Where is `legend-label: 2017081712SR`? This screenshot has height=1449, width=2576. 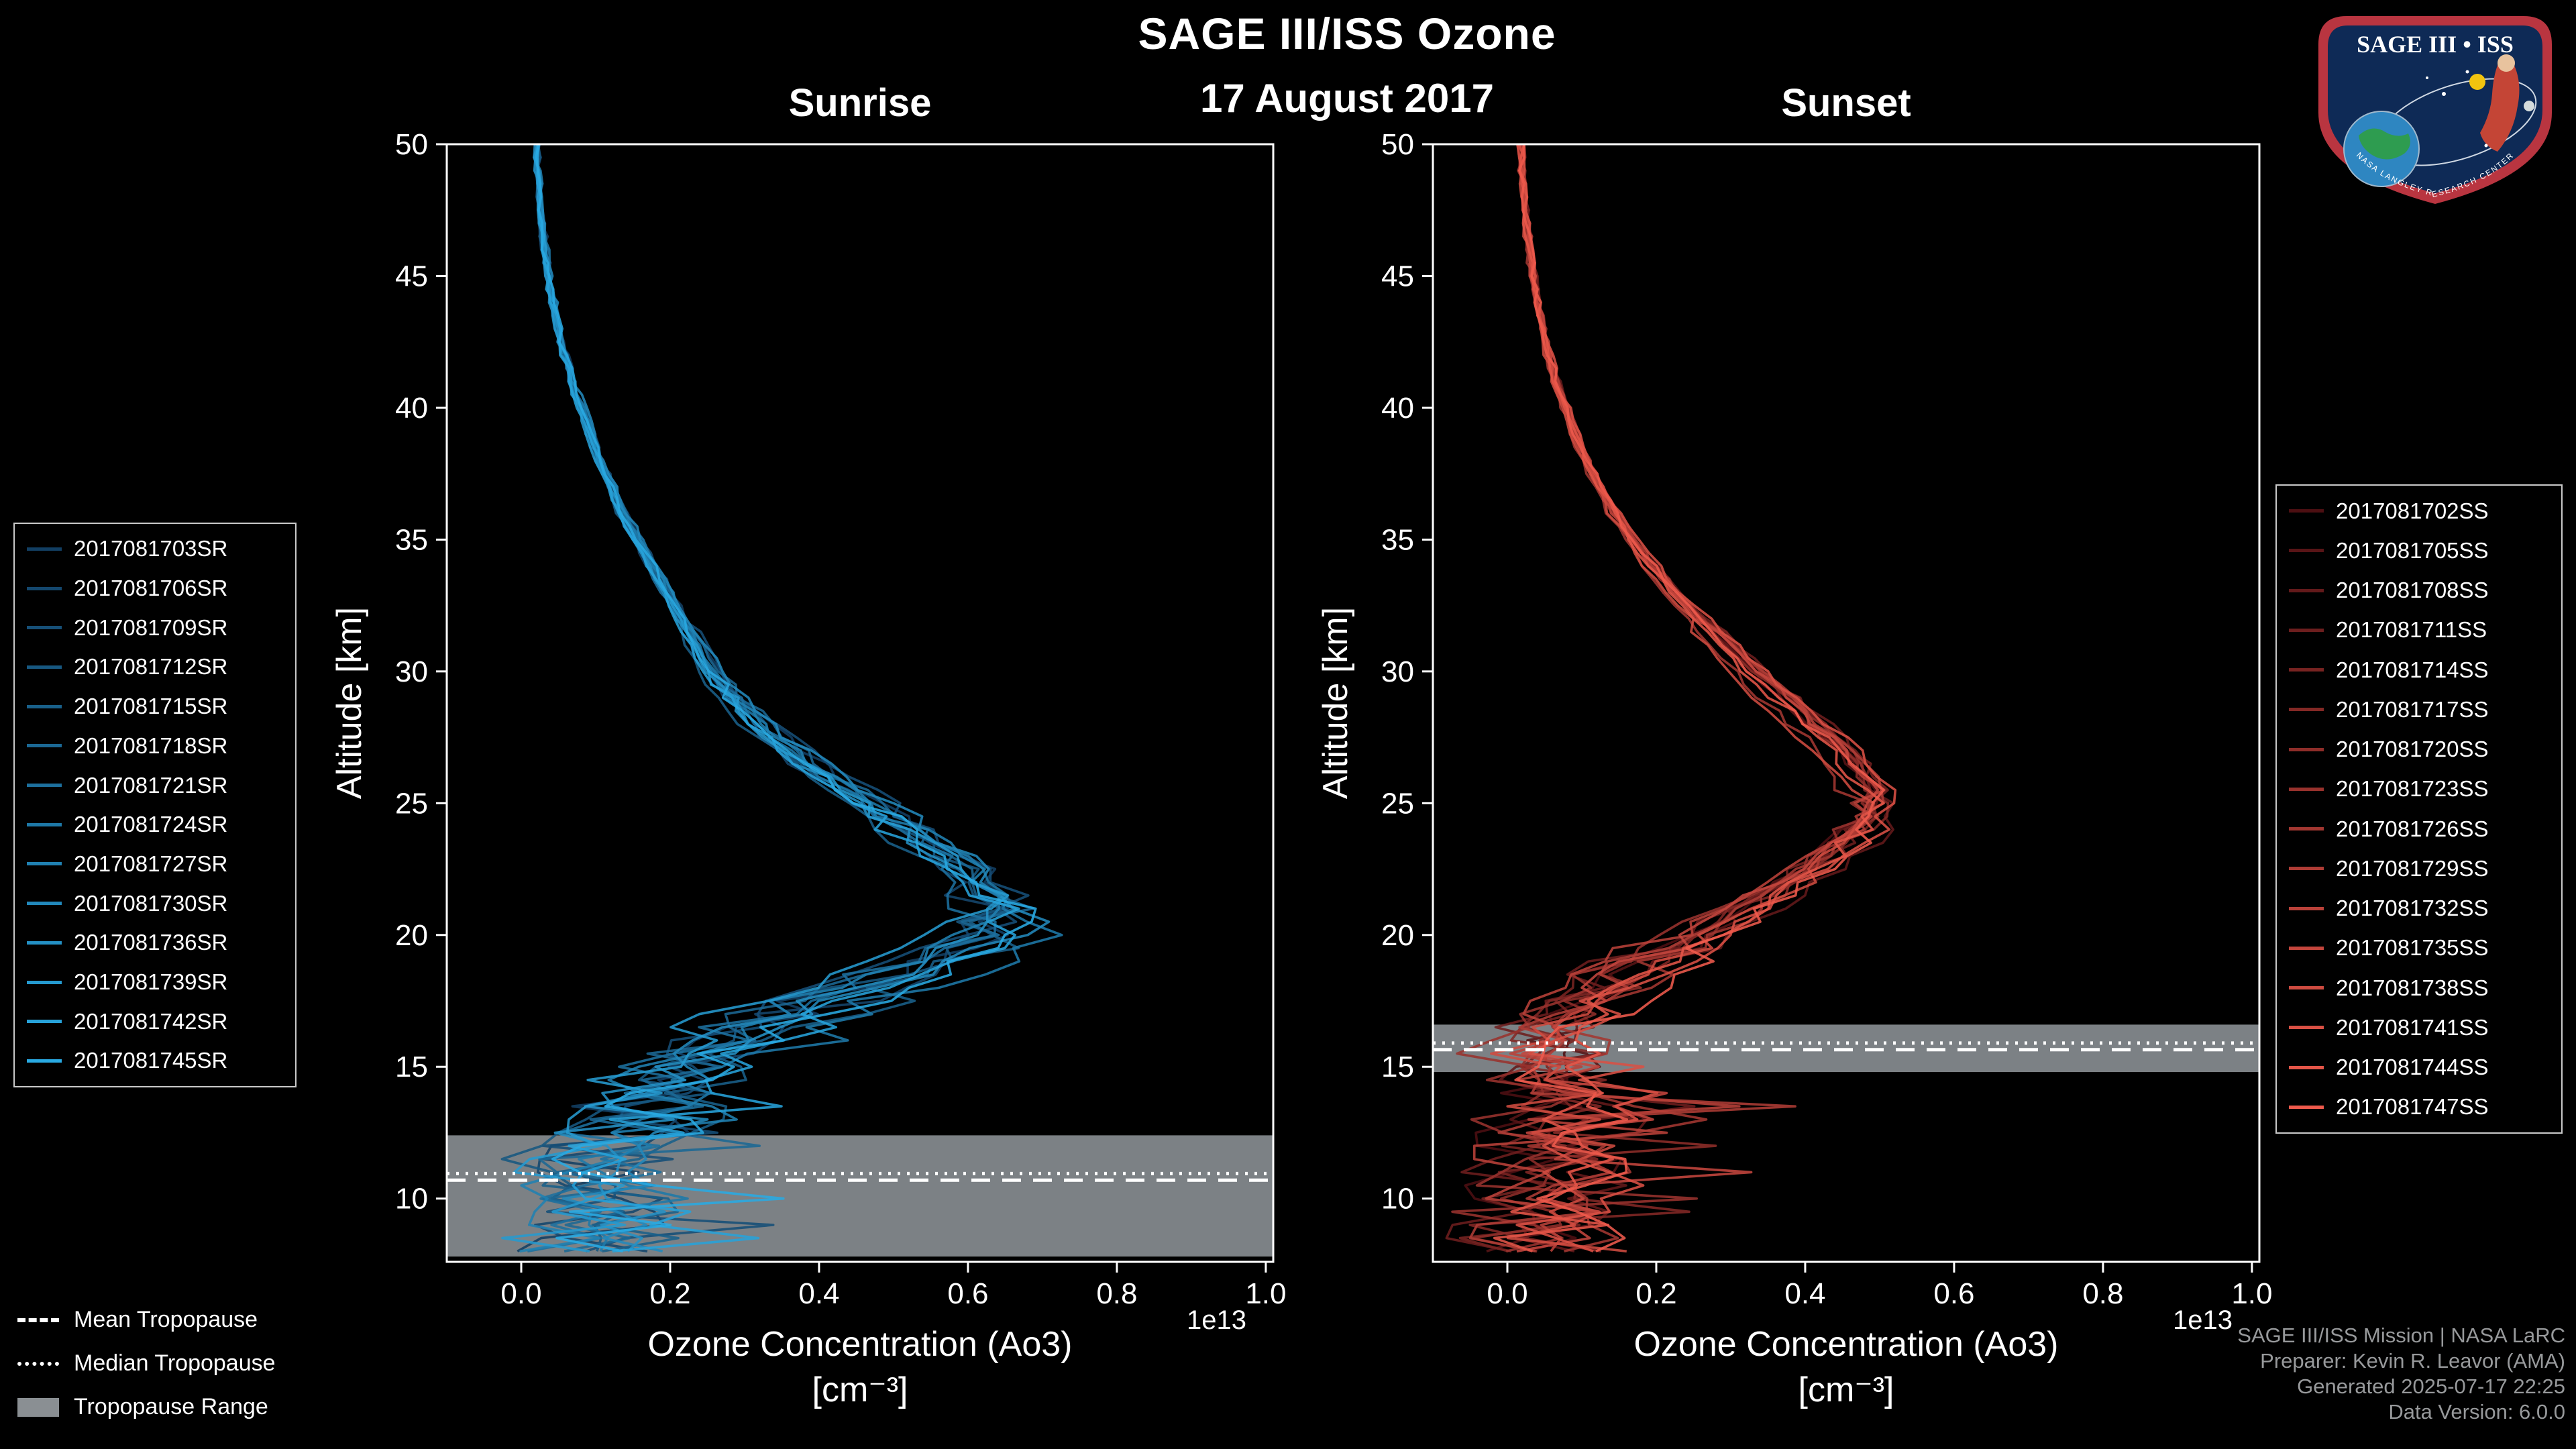 legend-label: 2017081712SR is located at coordinates (151, 667).